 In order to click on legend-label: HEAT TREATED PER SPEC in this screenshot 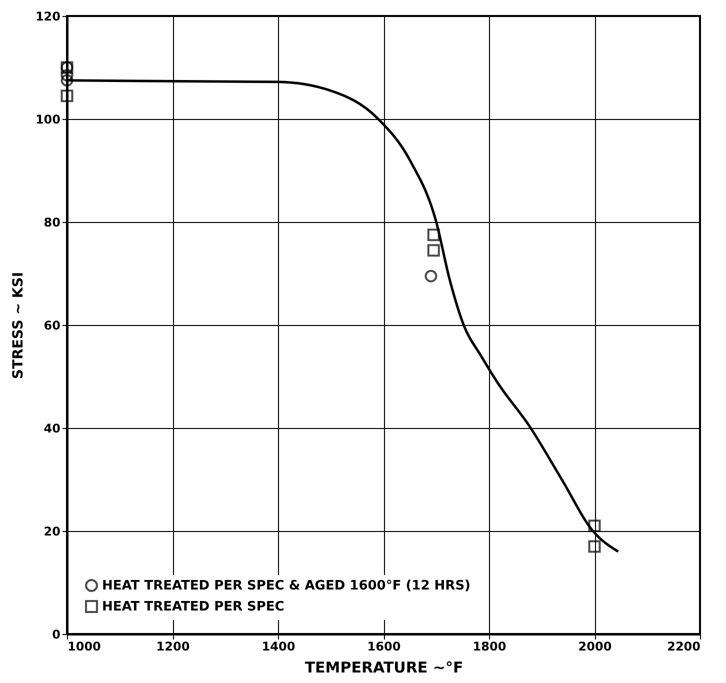, I will do `click(193, 607)`.